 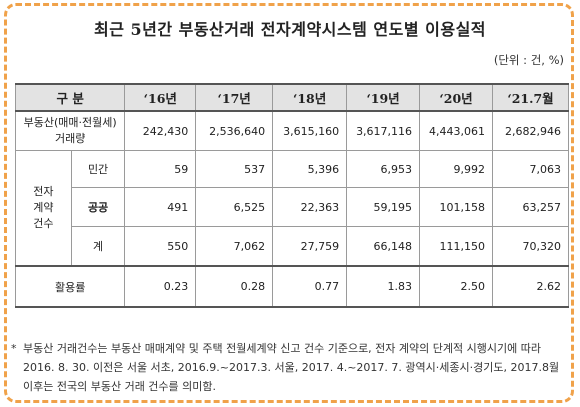 I want to click on group-label-e-contracts: 전자계약건수, so click(x=43, y=208).